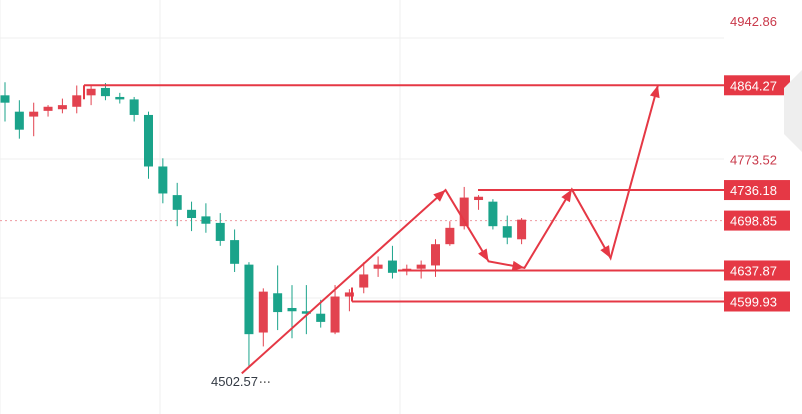  Describe the element at coordinates (753, 85) in the screenshot. I see `level-tag-label: 4864.27` at that location.